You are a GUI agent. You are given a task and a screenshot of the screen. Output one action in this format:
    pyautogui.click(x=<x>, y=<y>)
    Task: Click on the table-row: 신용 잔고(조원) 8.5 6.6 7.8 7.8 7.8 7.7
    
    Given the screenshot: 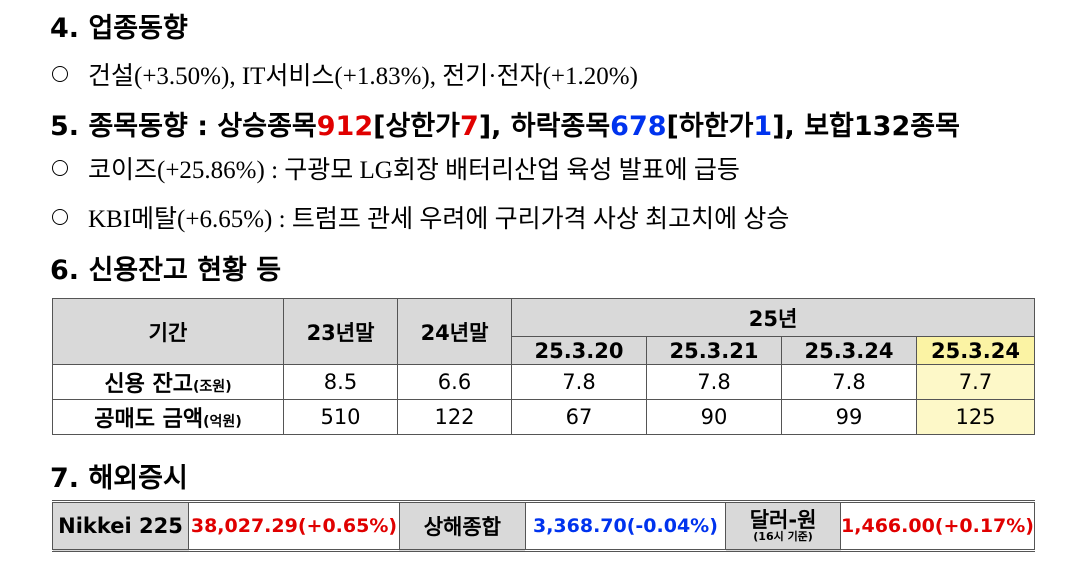 What is the action you would take?
    pyautogui.click(x=543, y=382)
    